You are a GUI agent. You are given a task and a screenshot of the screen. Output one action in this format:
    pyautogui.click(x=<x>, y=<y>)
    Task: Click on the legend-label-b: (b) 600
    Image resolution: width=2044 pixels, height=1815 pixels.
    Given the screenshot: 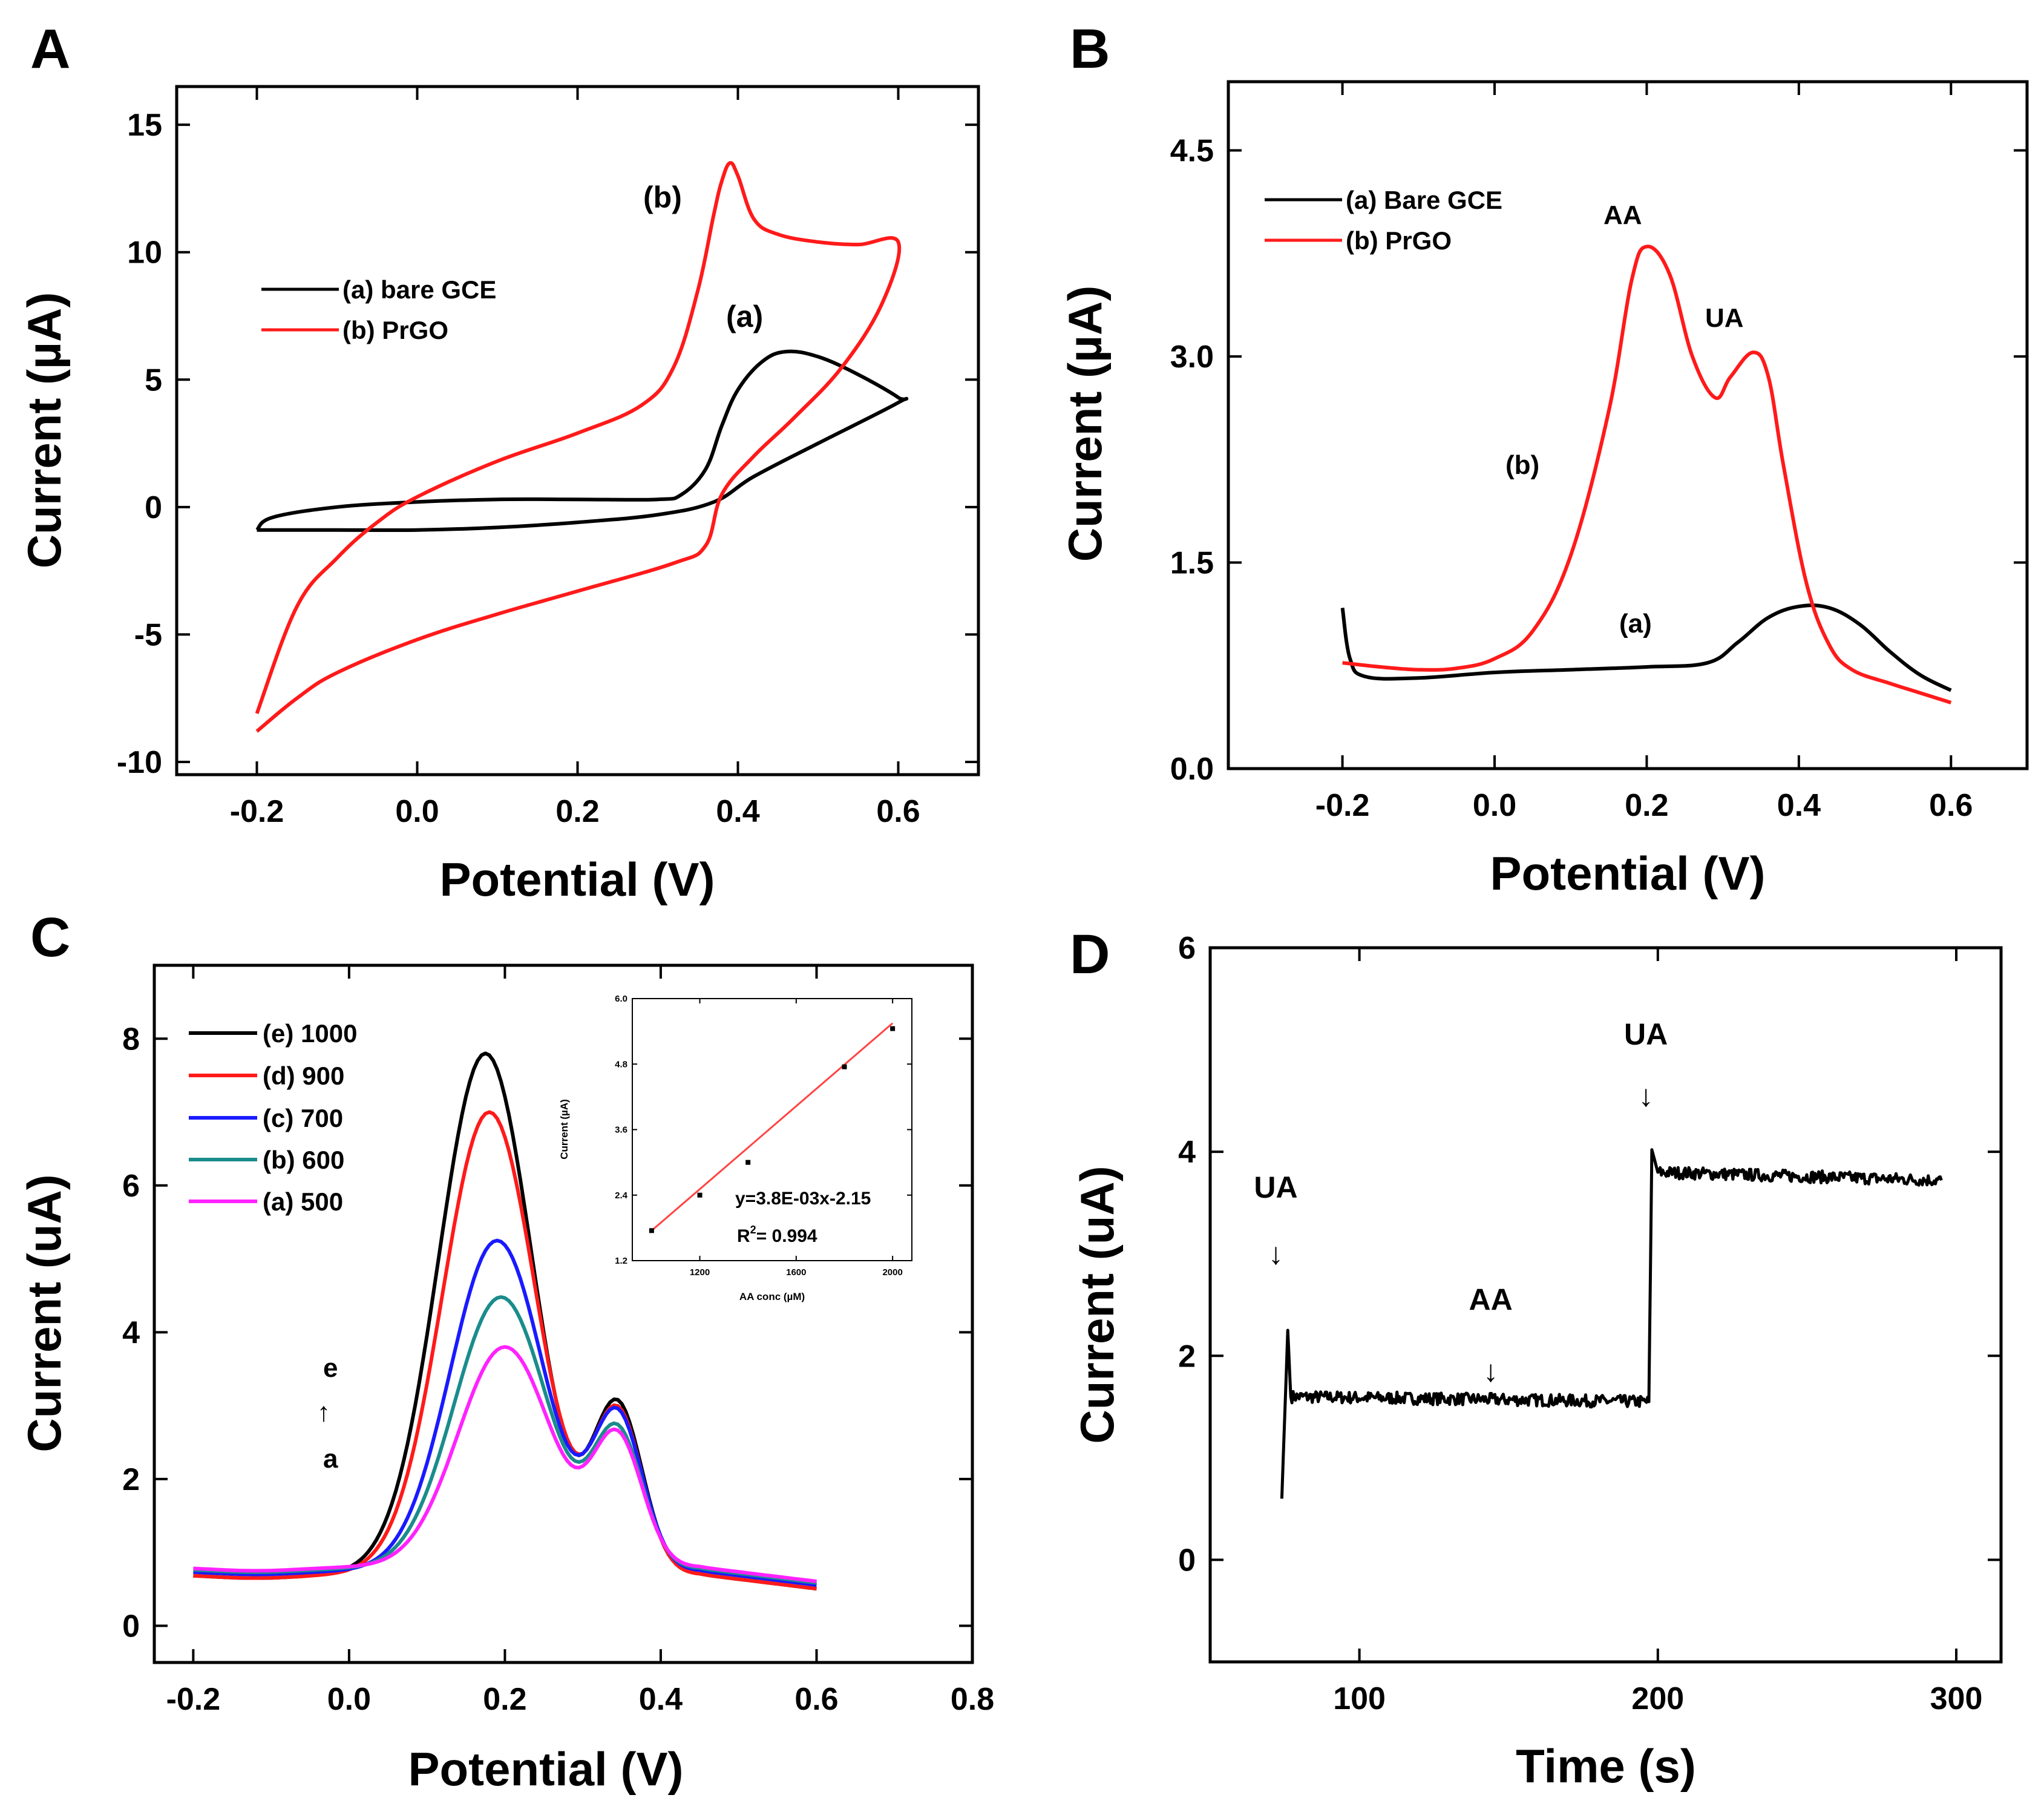 What is the action you would take?
    pyautogui.click(x=304, y=1160)
    